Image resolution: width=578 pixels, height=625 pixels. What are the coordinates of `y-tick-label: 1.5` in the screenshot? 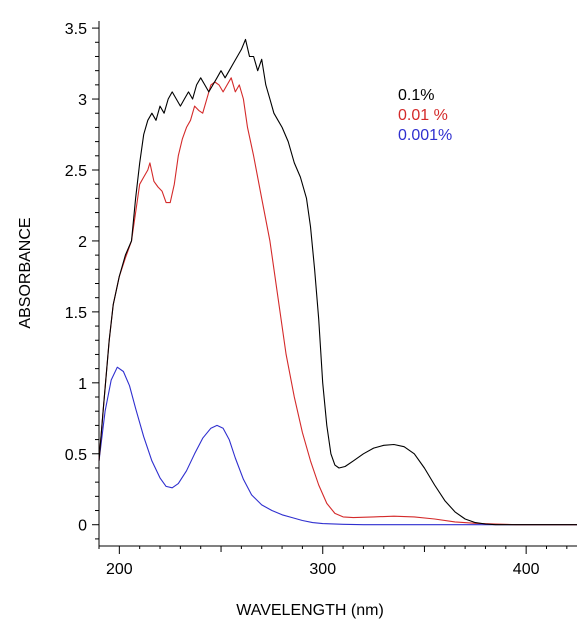 It's located at (76, 313).